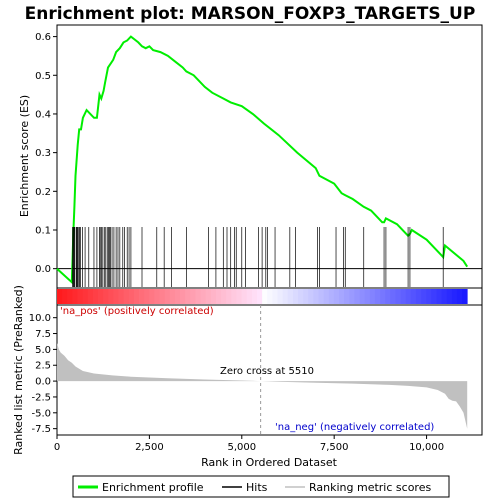 The height and width of the screenshot is (500, 500). I want to click on chart-title: Enrichment plot: MARSON_FOXP3_TARGETS_UP, so click(250, 14).